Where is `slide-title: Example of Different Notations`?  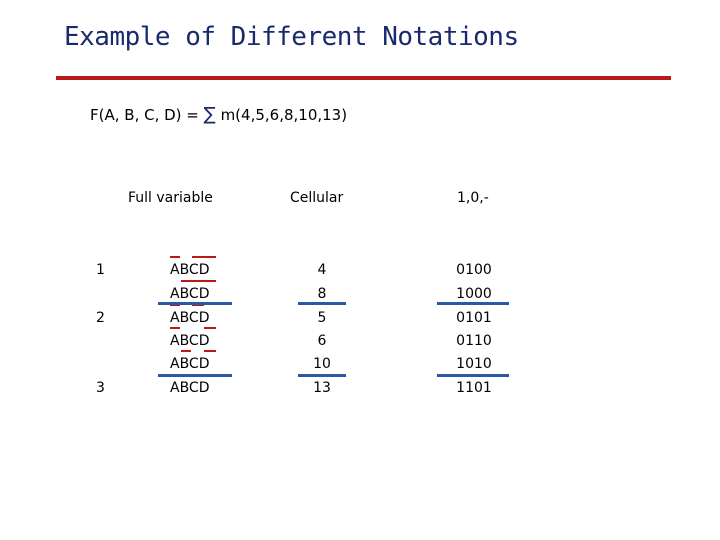 slide-title: Example of Different Notations is located at coordinates (291, 37).